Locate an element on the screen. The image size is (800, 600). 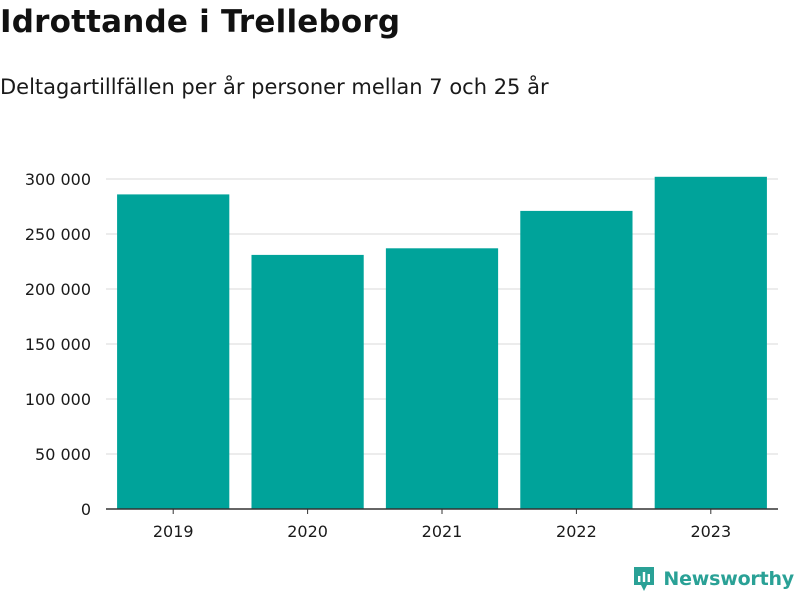
newsworthy-logo: Newsworthy is located at coordinates (713, 579).